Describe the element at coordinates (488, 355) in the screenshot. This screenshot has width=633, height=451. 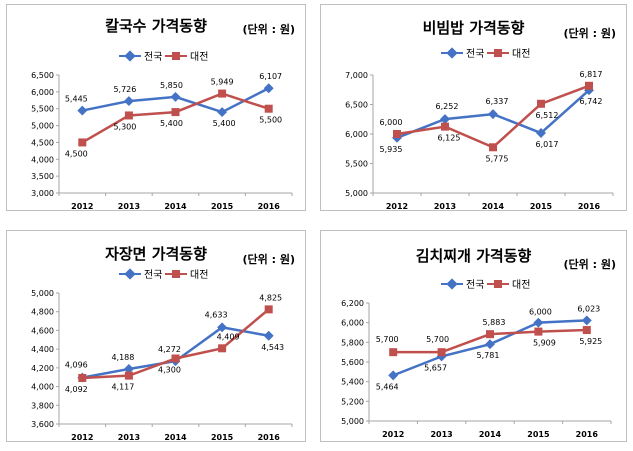
I see `data-label: 5,781` at that location.